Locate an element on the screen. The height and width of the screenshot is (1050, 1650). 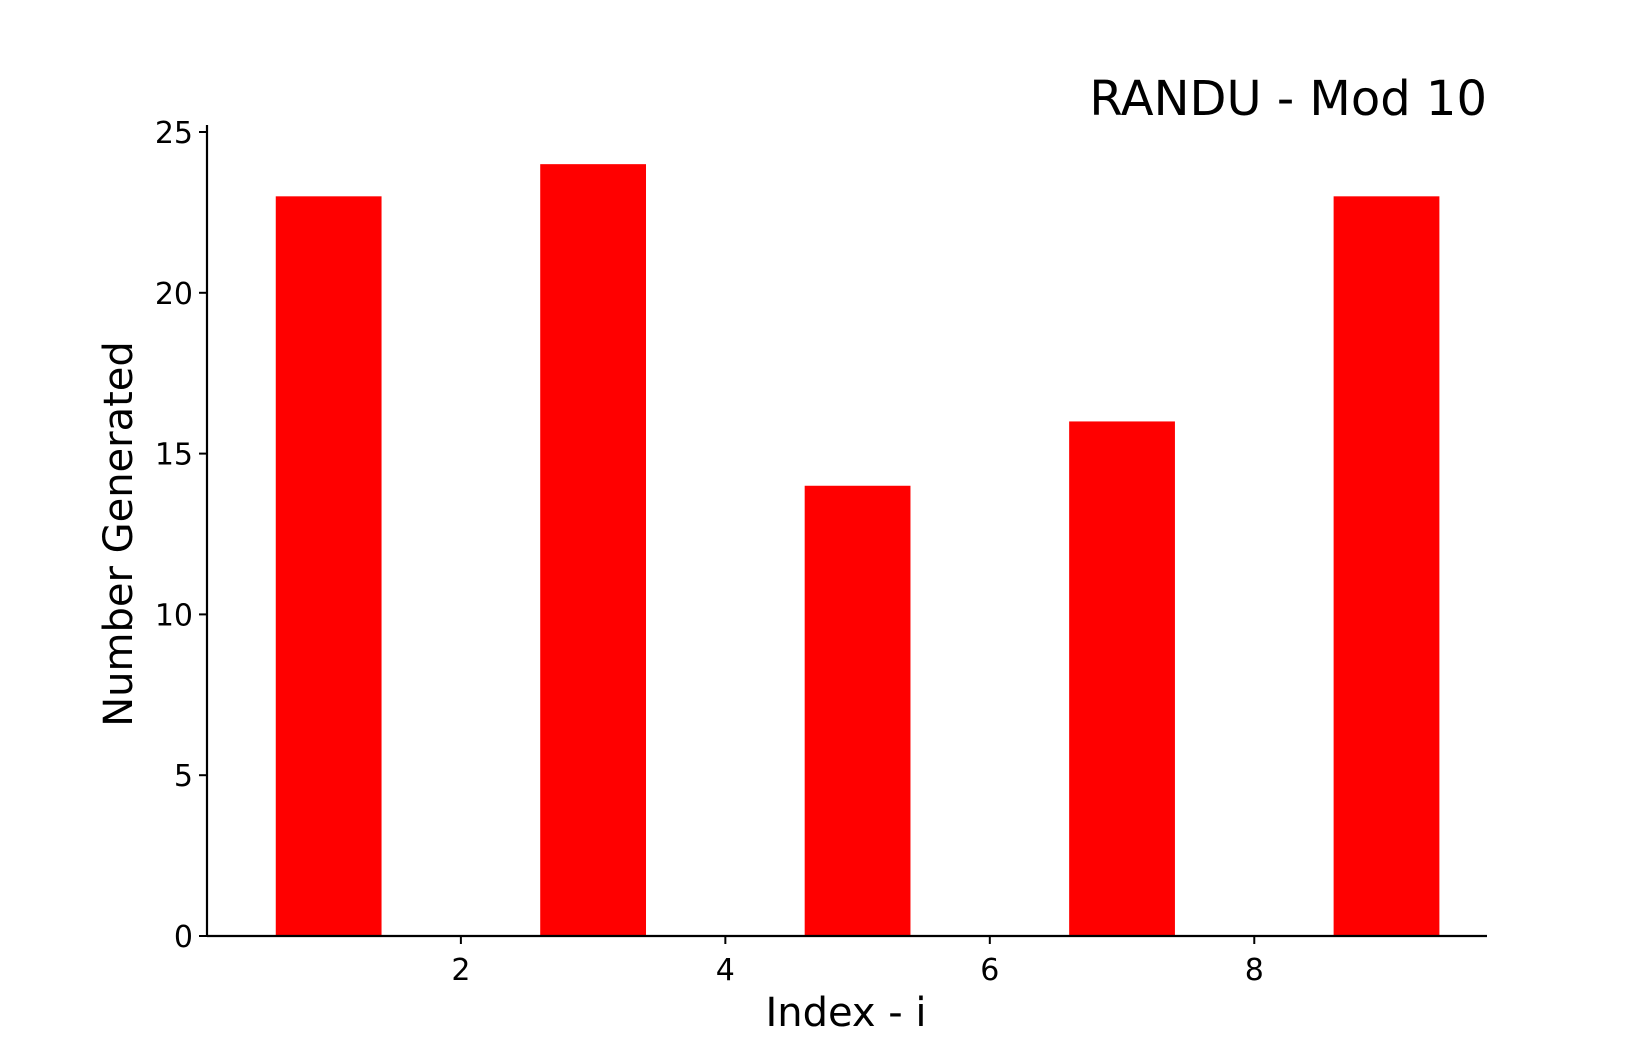
x-tick-label: 6 is located at coordinates (989, 970).